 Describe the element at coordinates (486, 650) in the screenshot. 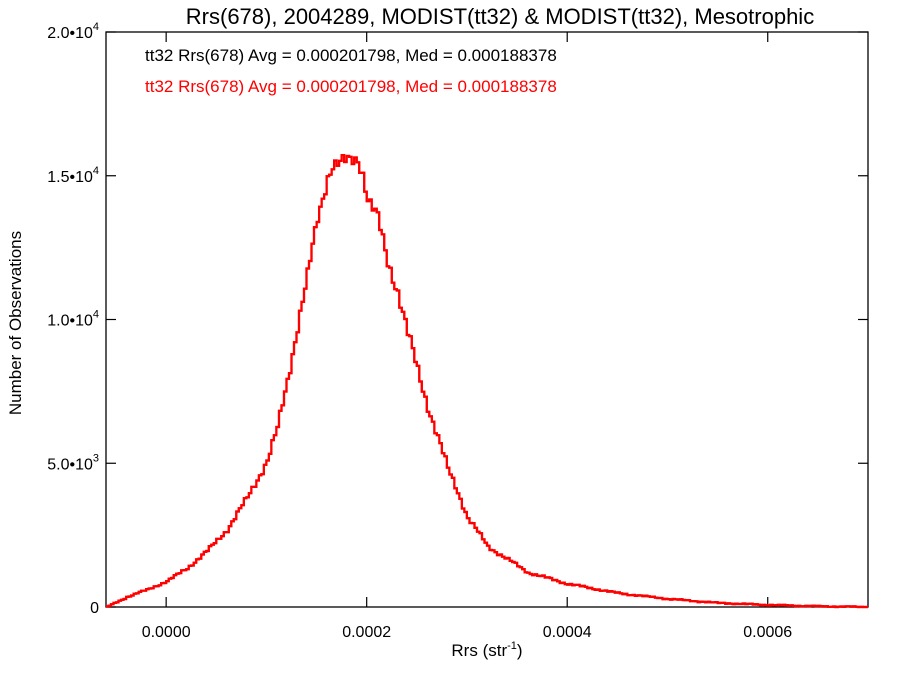

I see `x-axis-label: Rrs (str-1)` at that location.